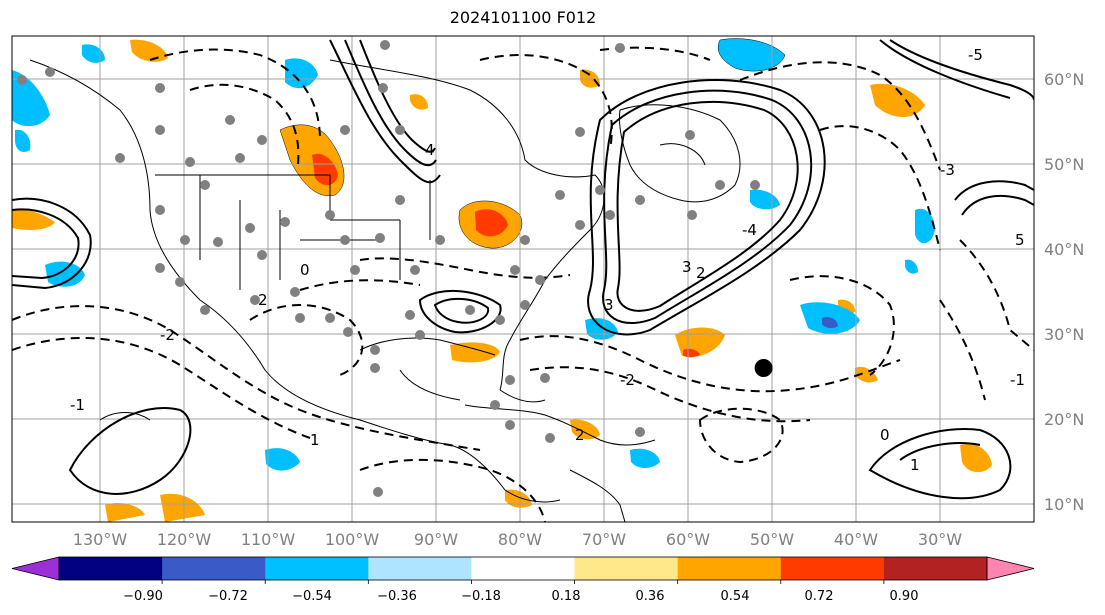  What do you see at coordinates (228, 596) in the screenshot?
I see `colorbar-tick-label: −0.72` at bounding box center [228, 596].